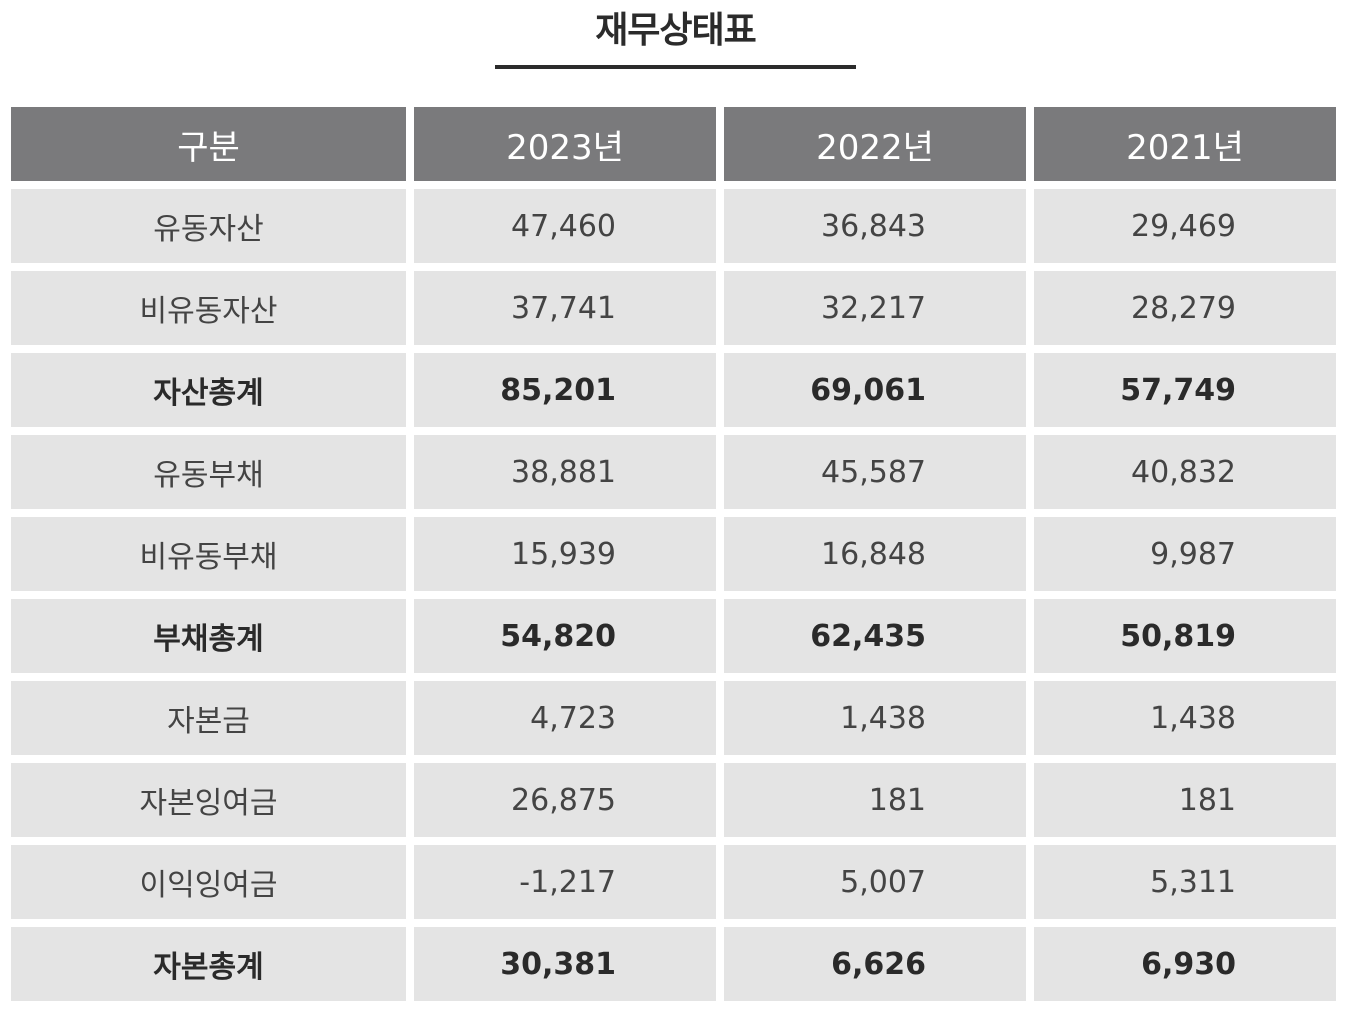  I want to click on row-label: 비유동부채, so click(208, 554).